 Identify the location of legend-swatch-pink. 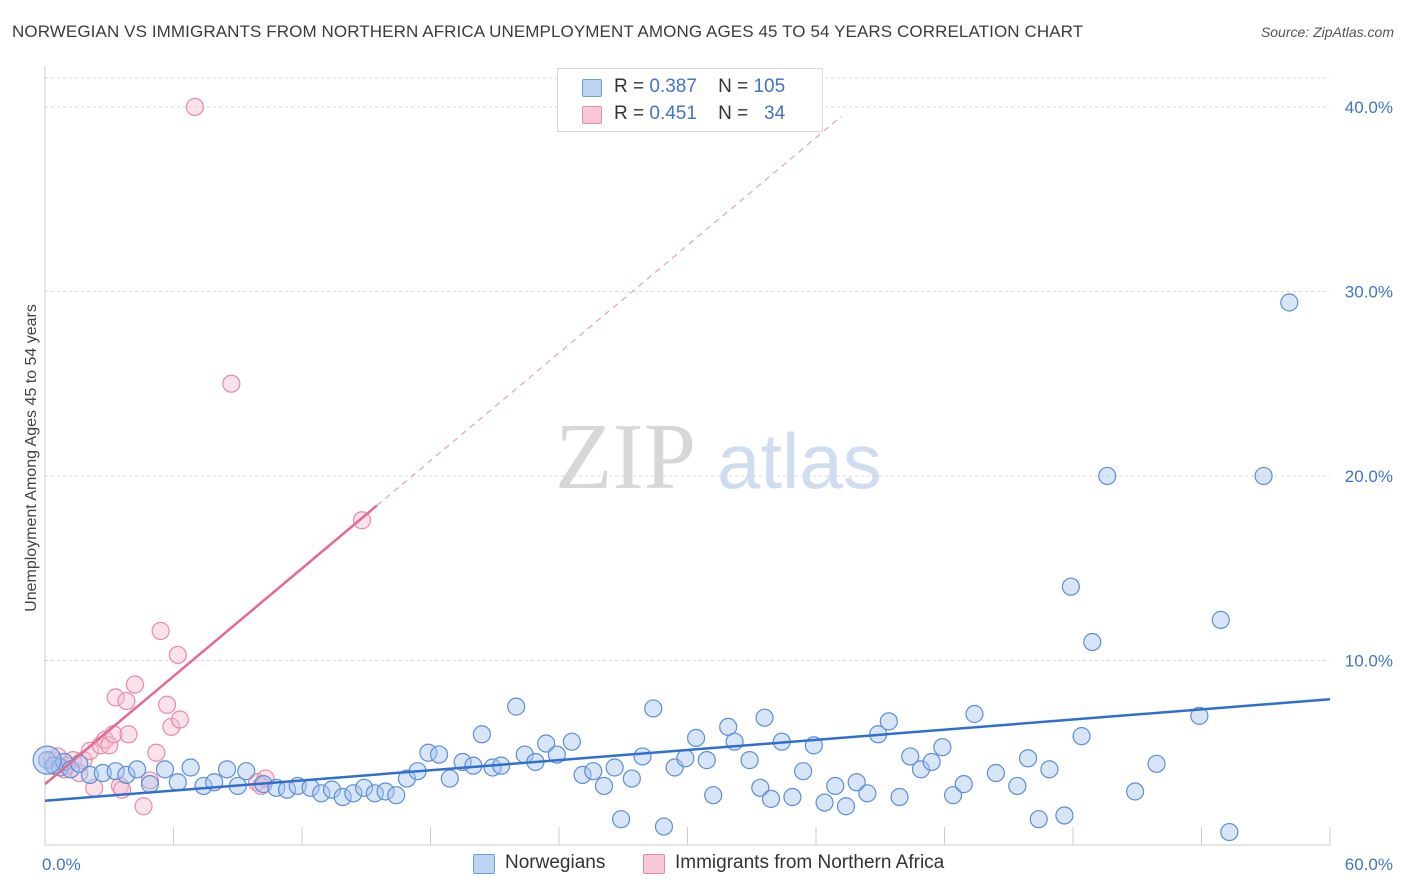
(592, 115).